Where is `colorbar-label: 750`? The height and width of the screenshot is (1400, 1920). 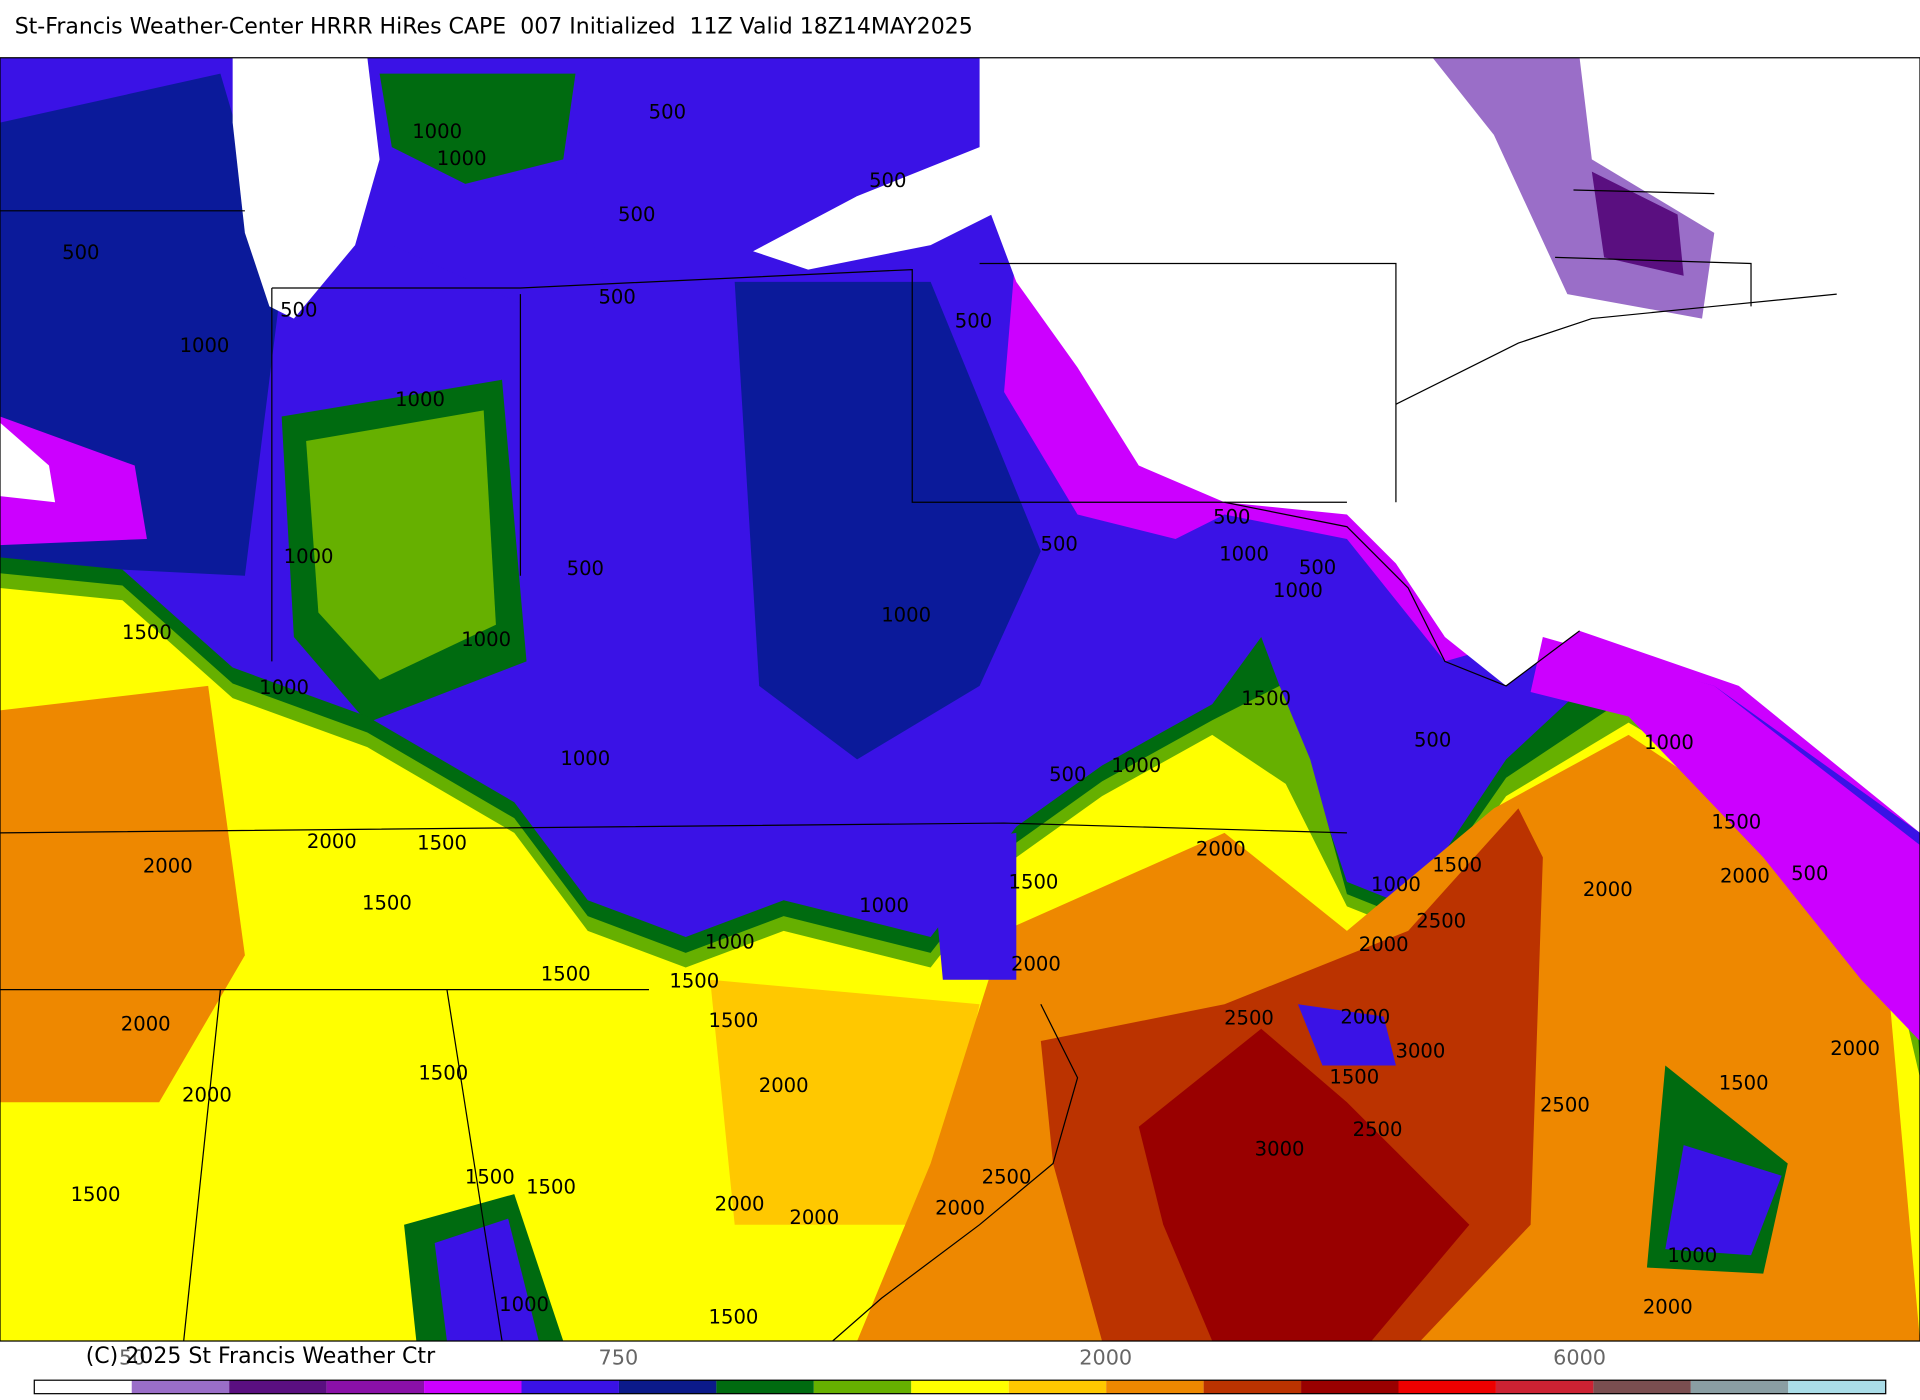 colorbar-label: 750 is located at coordinates (619, 1357).